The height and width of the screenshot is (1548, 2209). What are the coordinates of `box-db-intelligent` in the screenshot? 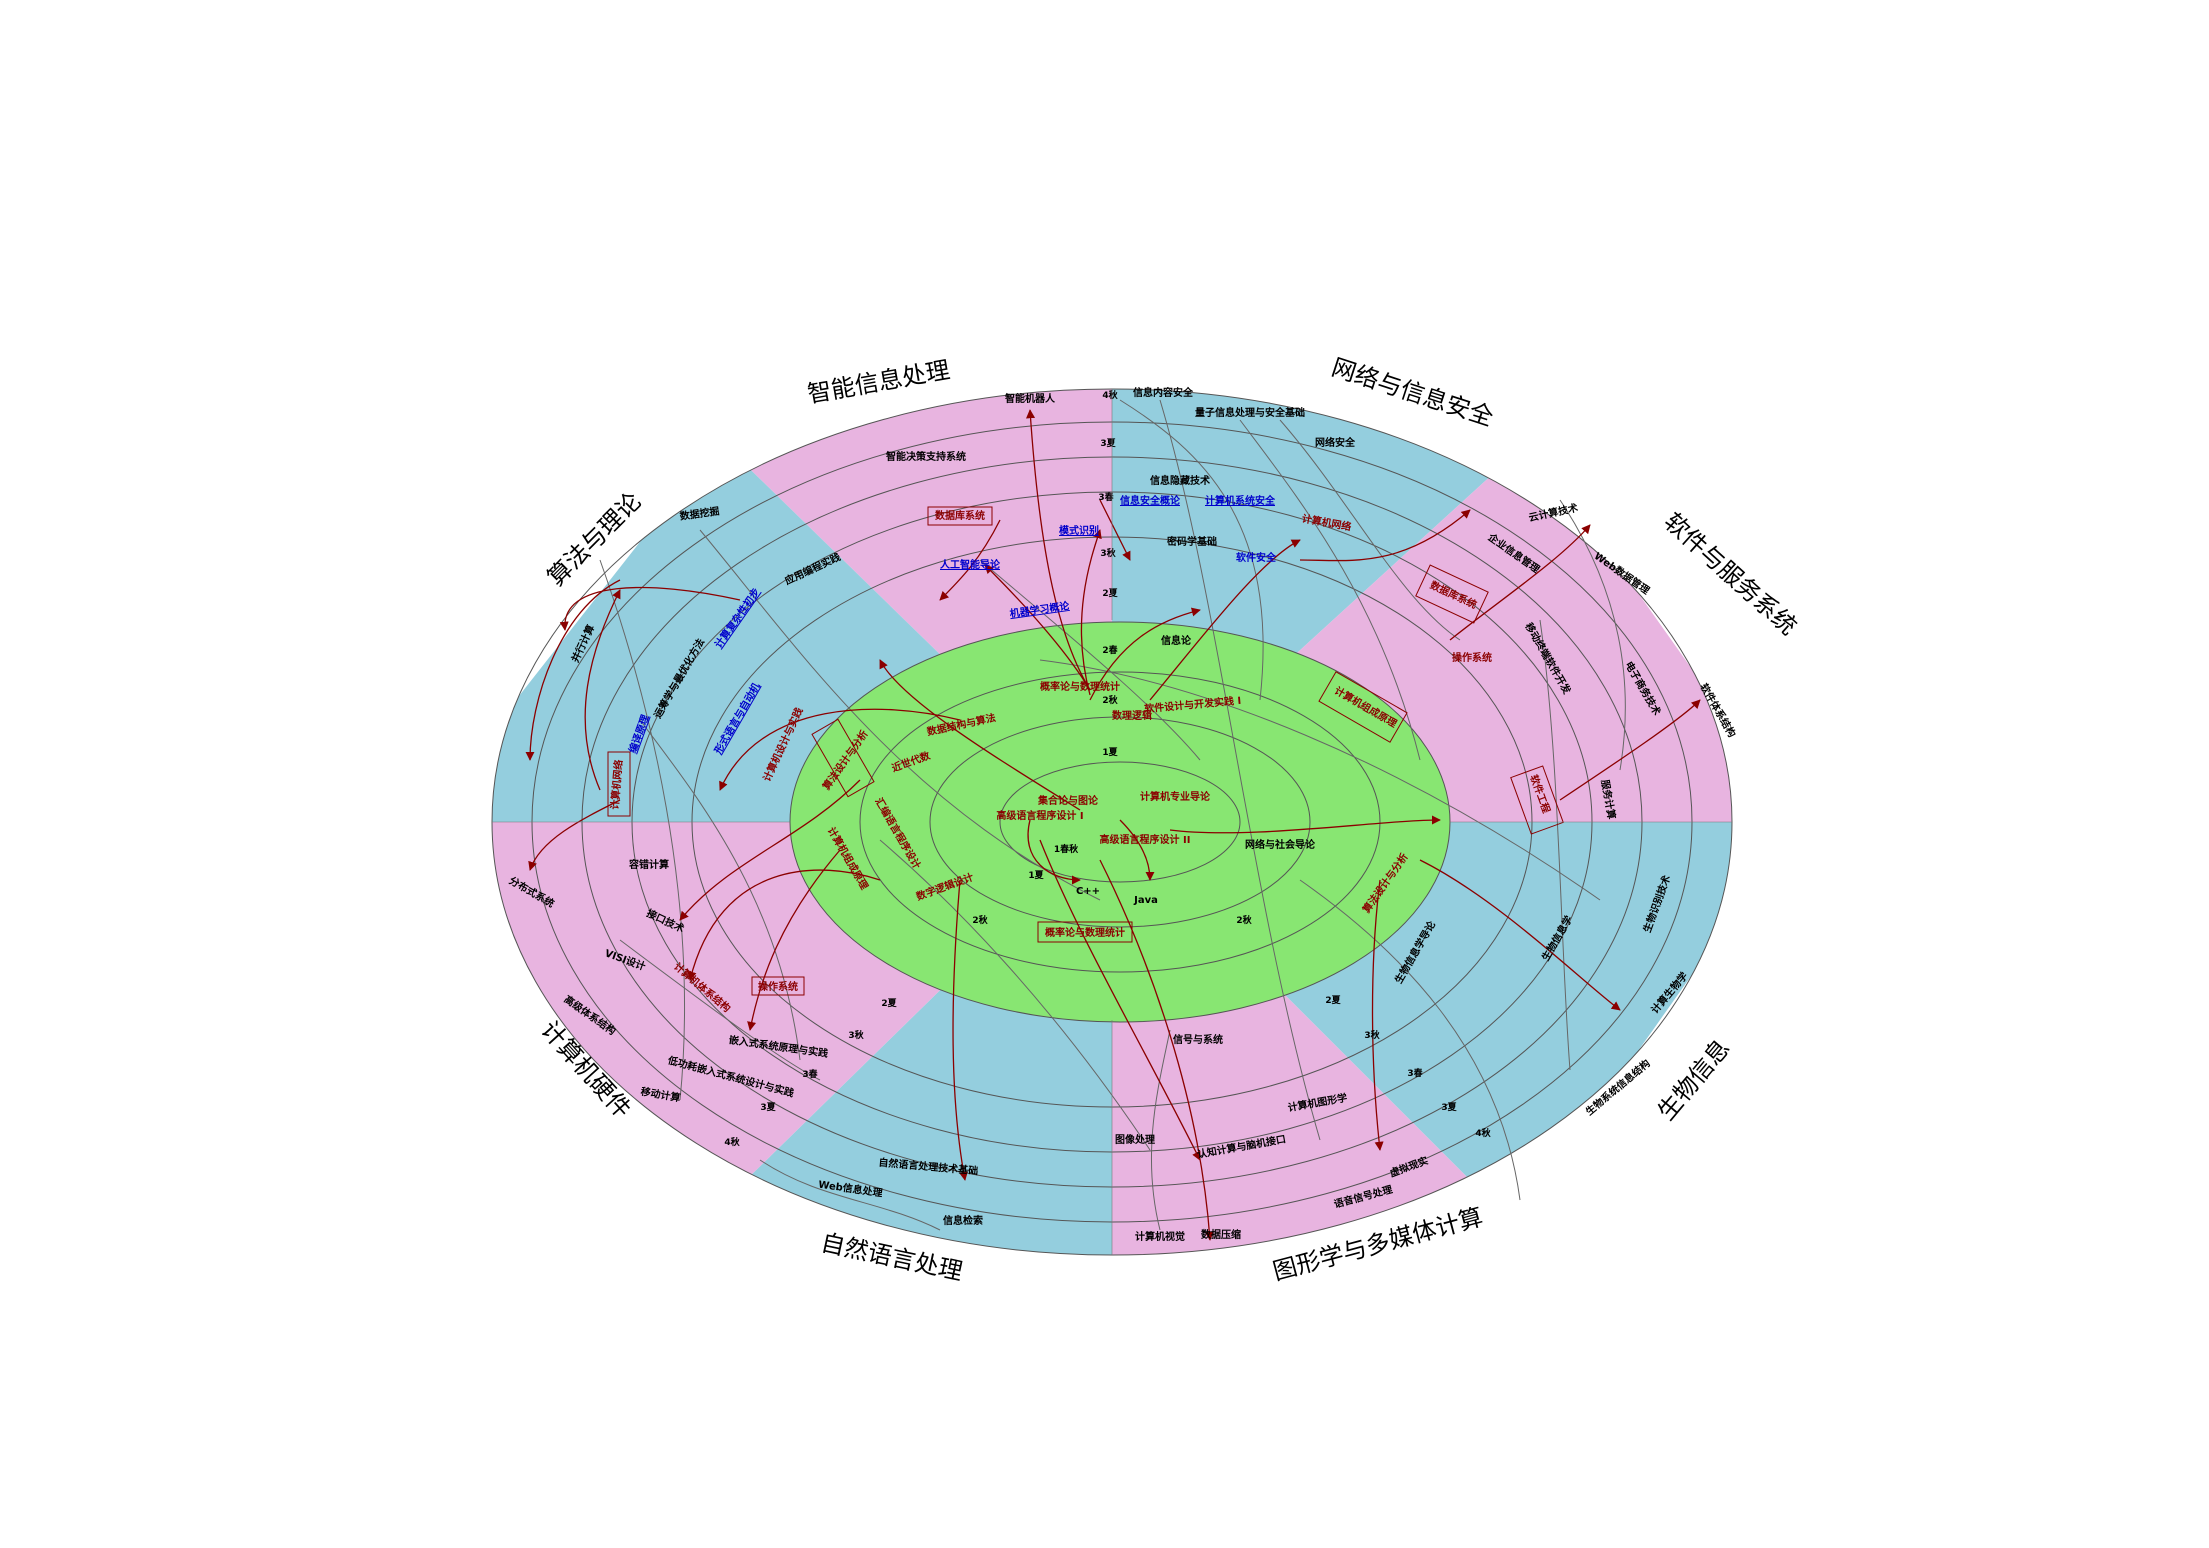 It's located at (960, 516).